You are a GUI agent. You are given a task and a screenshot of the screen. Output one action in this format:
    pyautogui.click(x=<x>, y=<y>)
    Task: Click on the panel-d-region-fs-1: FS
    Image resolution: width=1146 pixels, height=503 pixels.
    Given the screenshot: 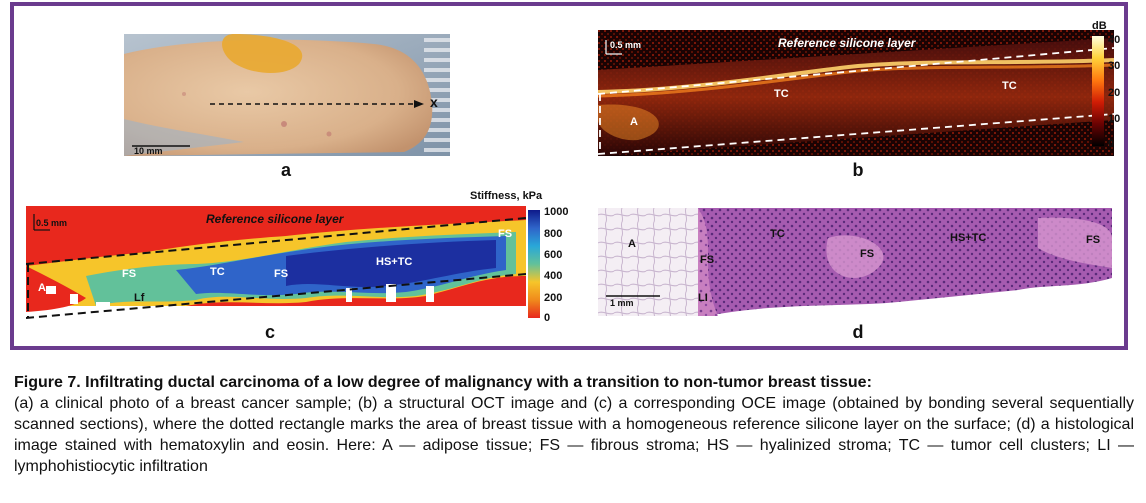 What is the action you would take?
    pyautogui.click(x=707, y=260)
    